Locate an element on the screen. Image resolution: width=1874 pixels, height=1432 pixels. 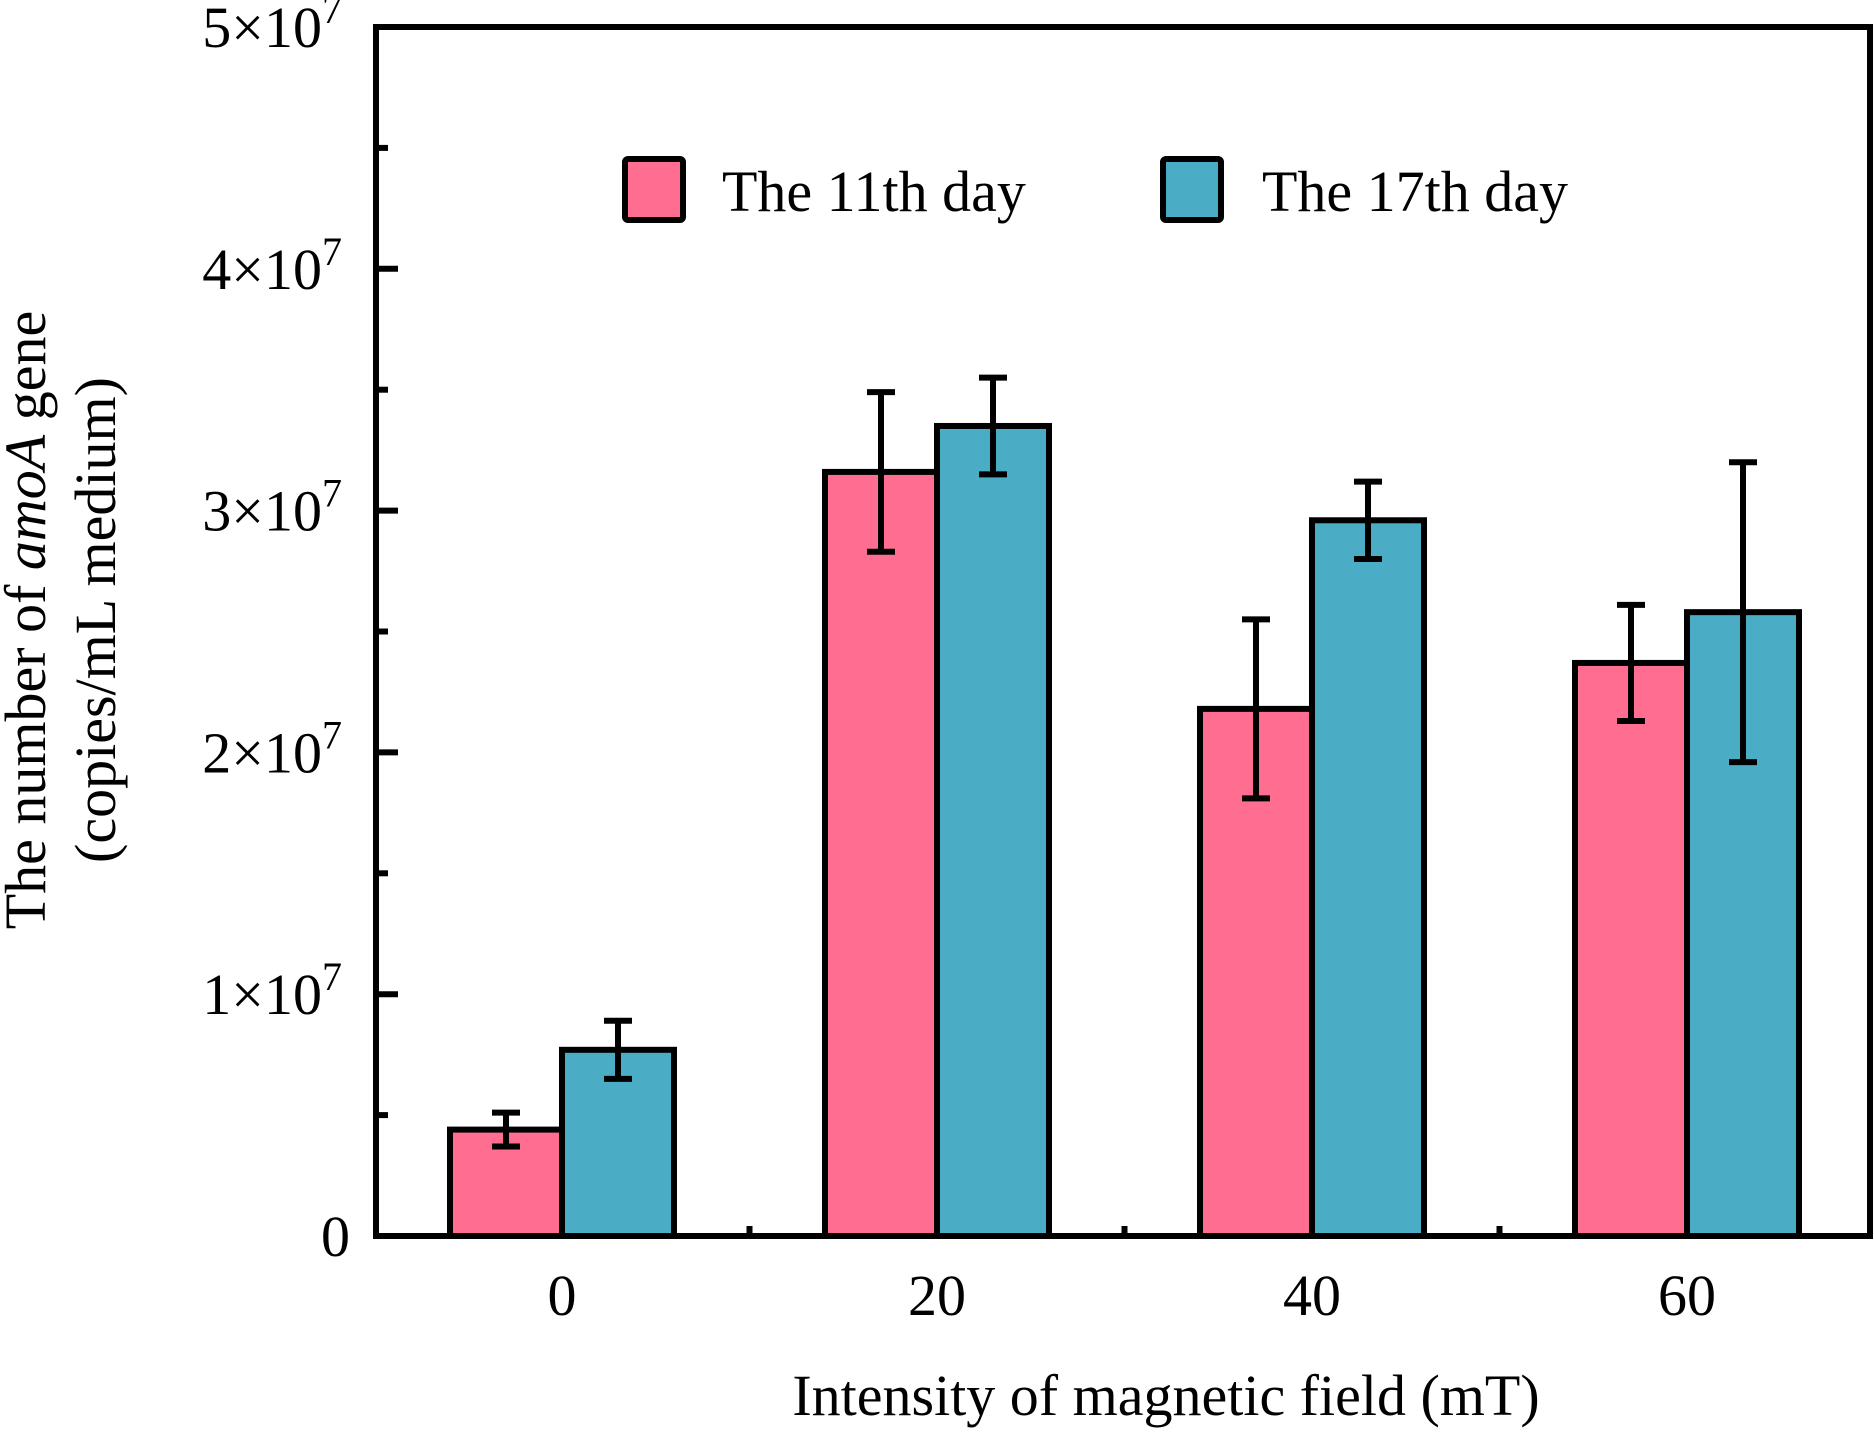
error-bar-17th-day-40mT is located at coordinates (1368, 520).